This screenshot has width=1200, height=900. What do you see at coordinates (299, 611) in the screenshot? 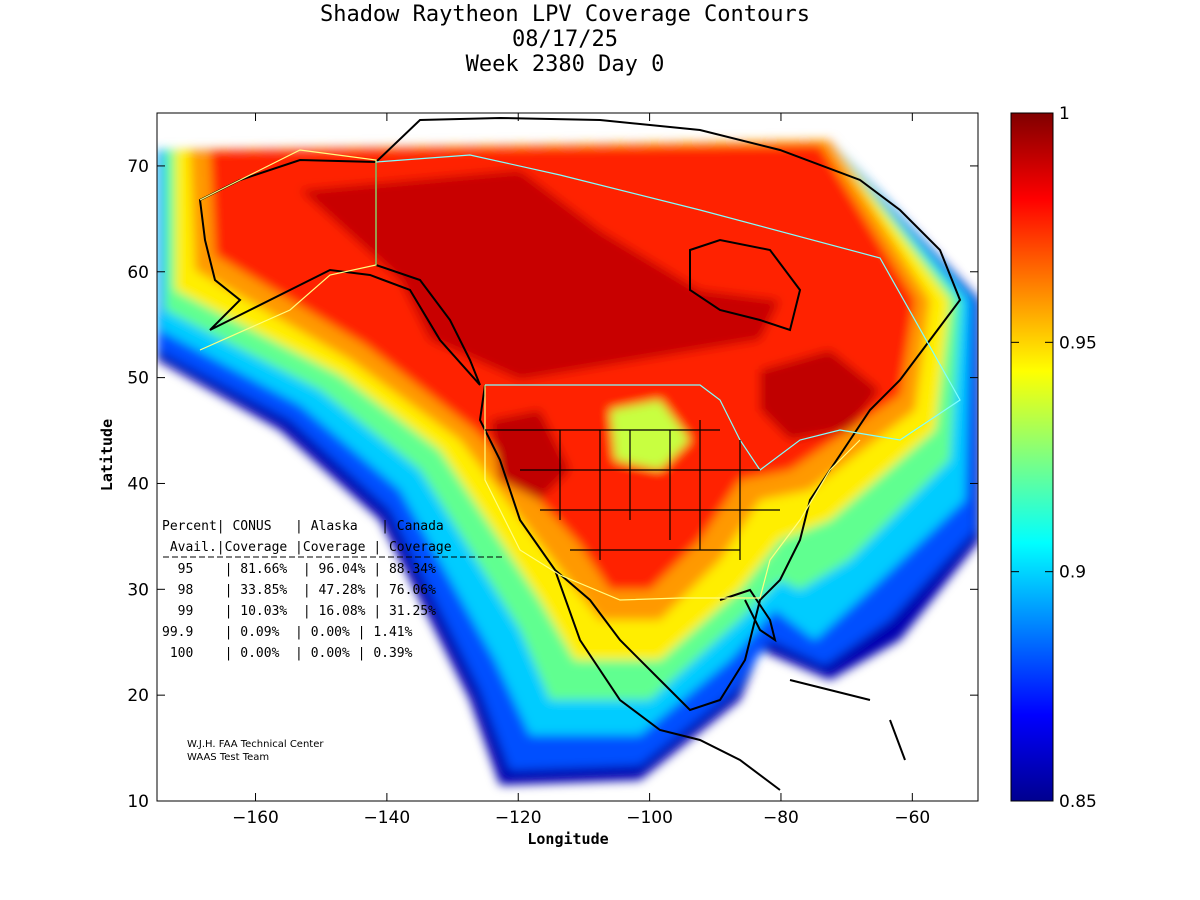
I see `table-row-99: 99 | 10.03% | 16.08% | 31.25%` at bounding box center [299, 611].